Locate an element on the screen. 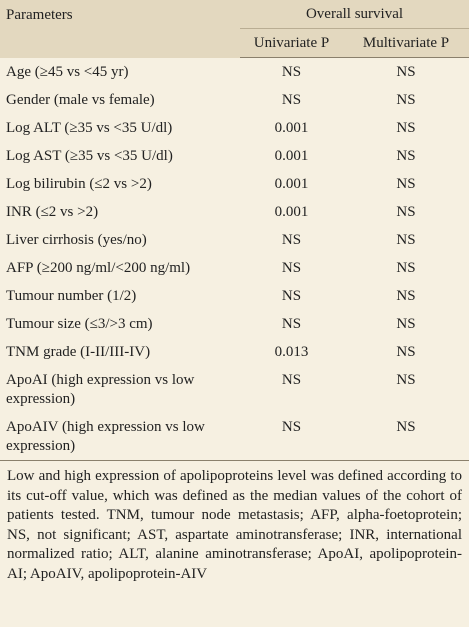  parameter-cell: AFP (≥200 ng/ml/<200 ng/ml) is located at coordinates (98, 268).